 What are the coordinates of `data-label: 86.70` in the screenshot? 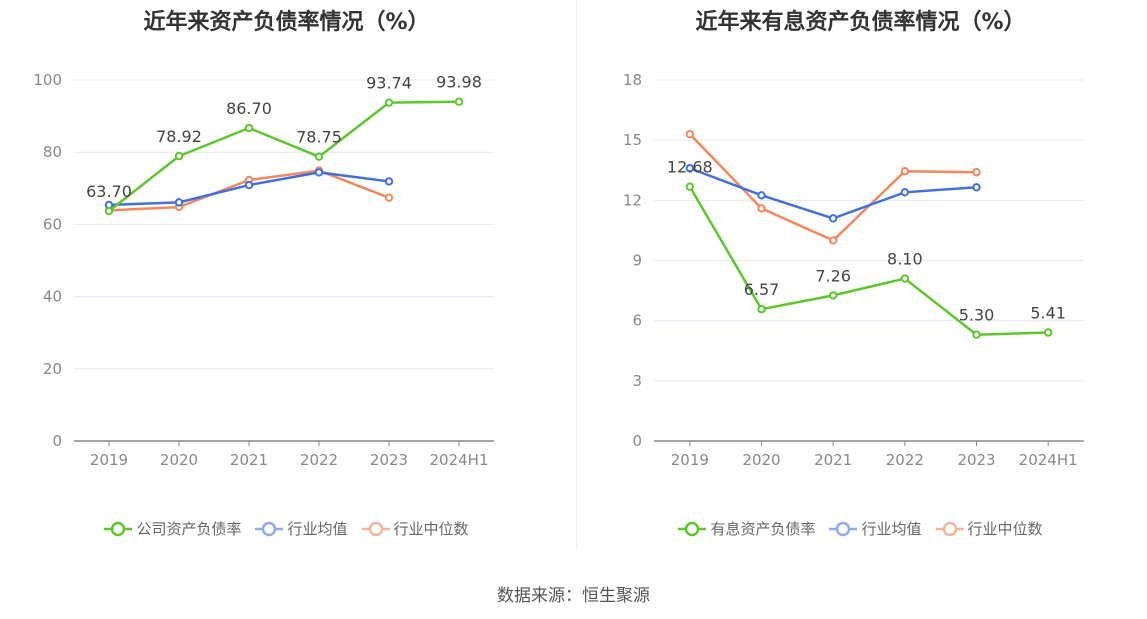 It's located at (249, 108).